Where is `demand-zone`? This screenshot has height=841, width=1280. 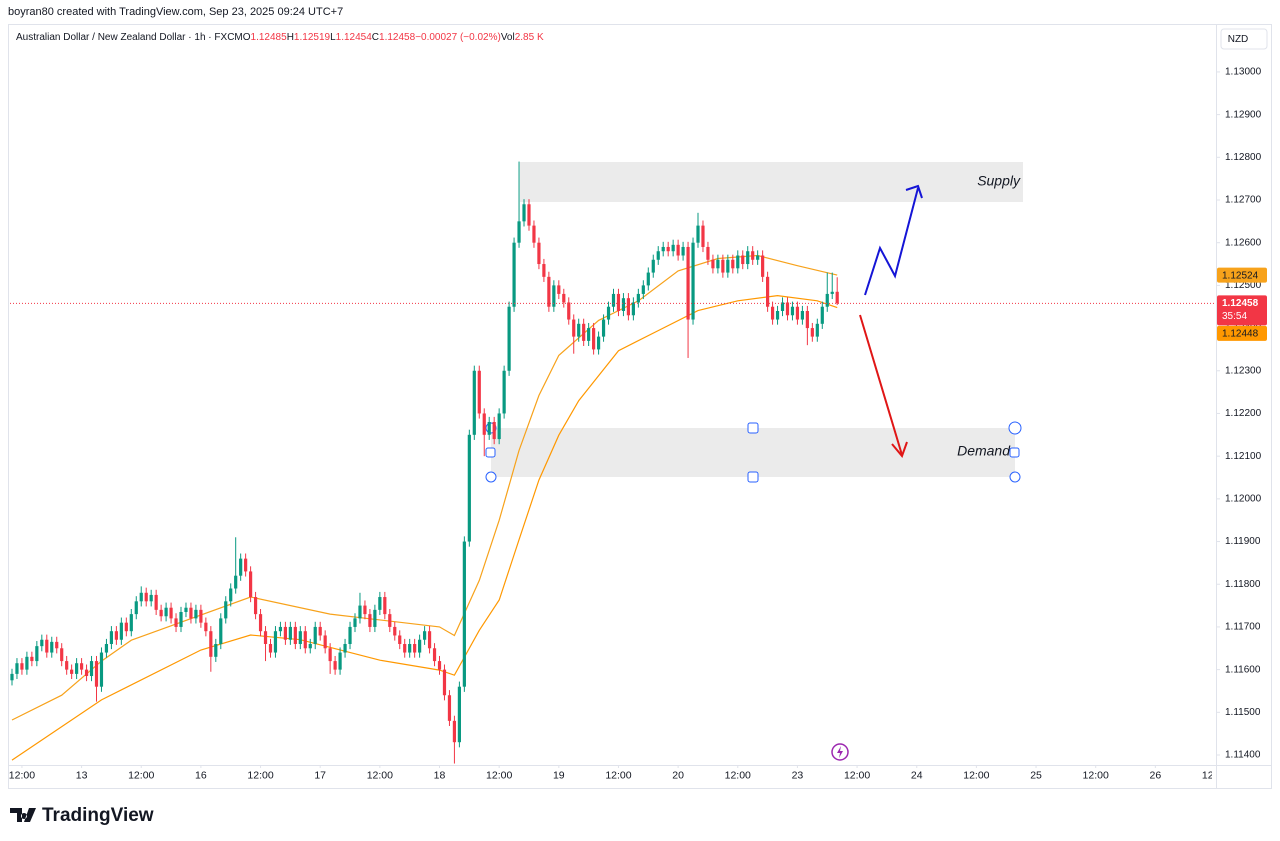
demand-zone is located at coordinates (753, 452).